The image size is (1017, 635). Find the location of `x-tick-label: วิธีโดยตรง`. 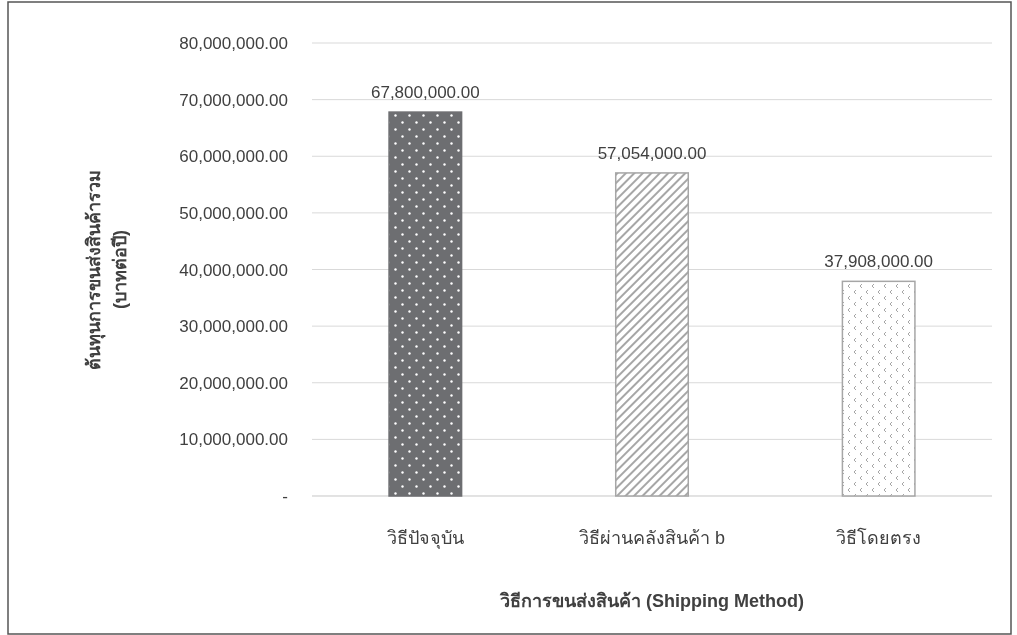

x-tick-label: วิธีโดยตรง is located at coordinates (879, 537).